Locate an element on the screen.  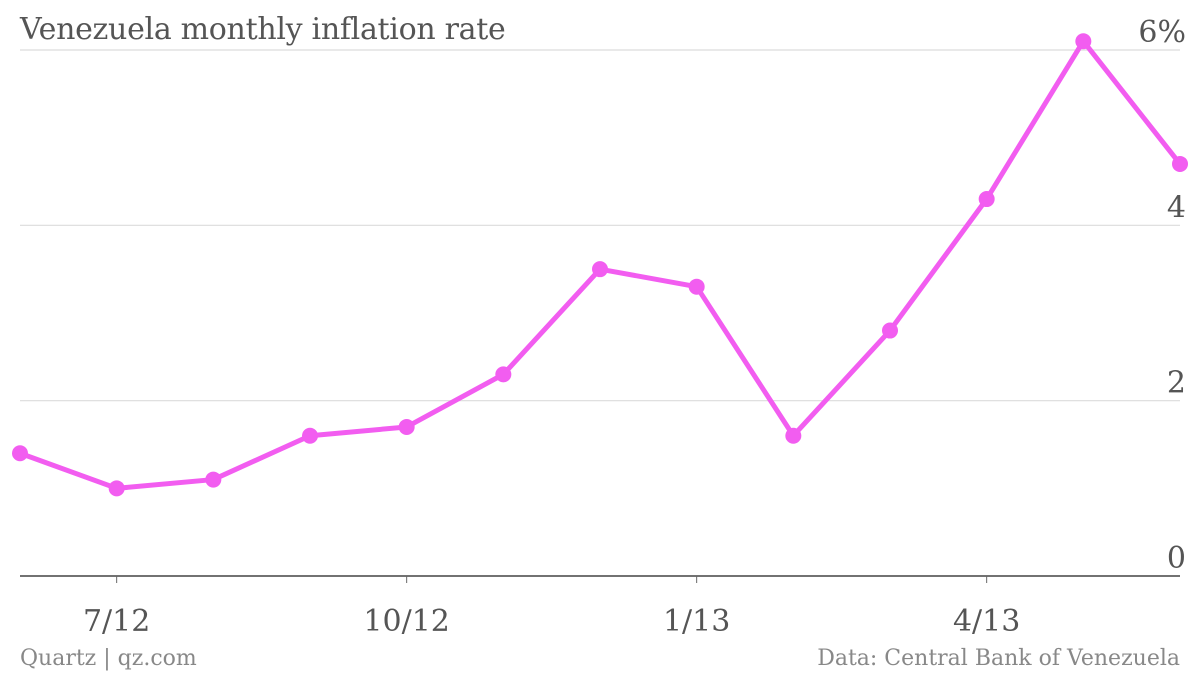
y-tick-label: 6% is located at coordinates (1162, 32).